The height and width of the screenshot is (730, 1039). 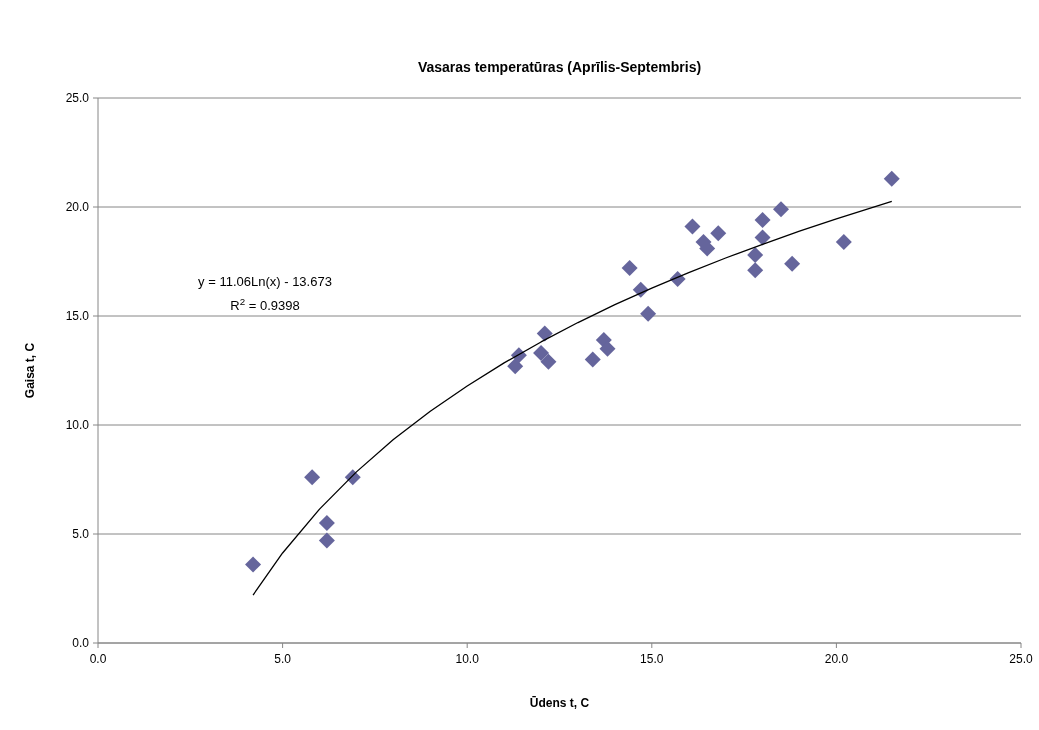 I want to click on x-tick-label: 15.0, so click(x=652, y=659).